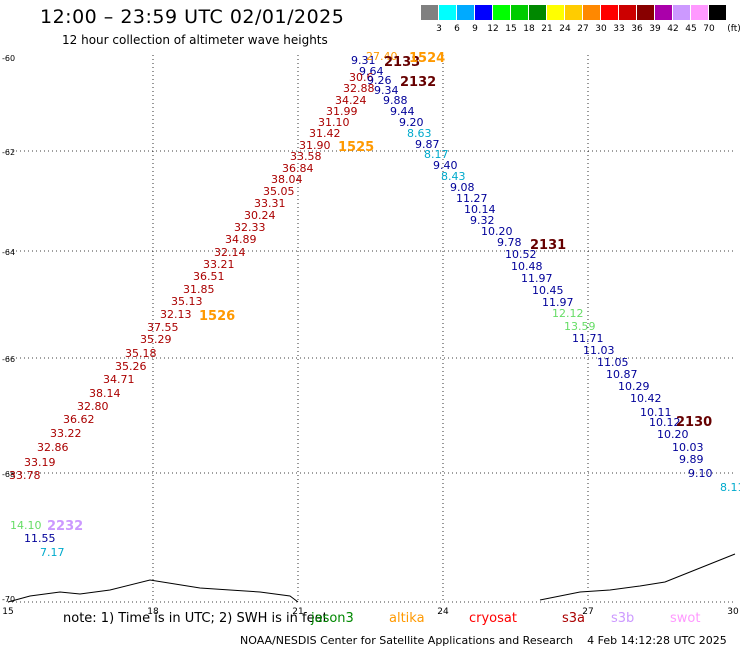  Describe the element at coordinates (665, 422) in the screenshot. I see `wave-height-value: 10.12` at that location.